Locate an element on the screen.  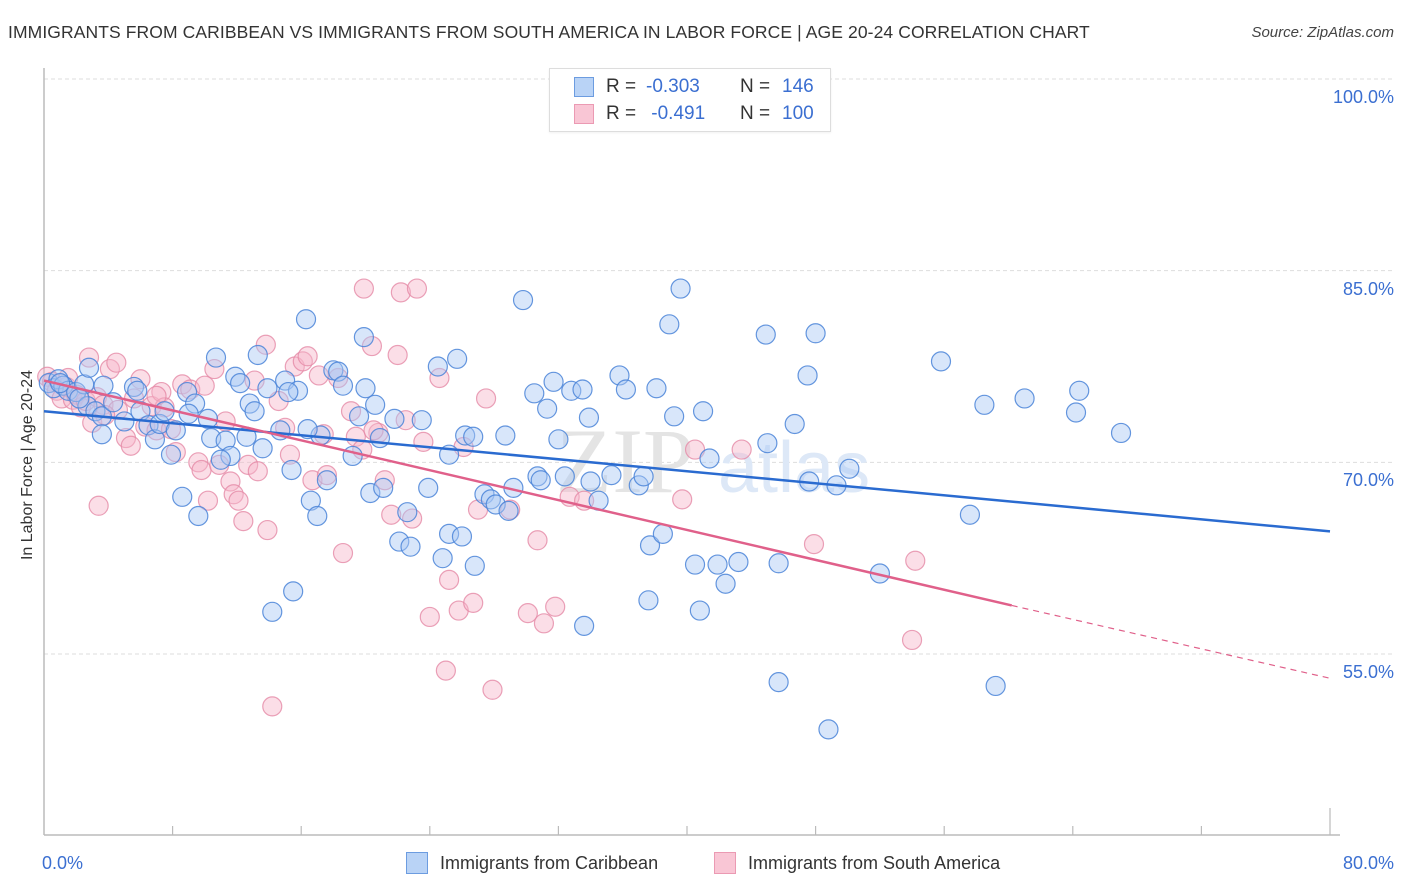
y-tick-label: 85.0% is located at coordinates (1368, 288).